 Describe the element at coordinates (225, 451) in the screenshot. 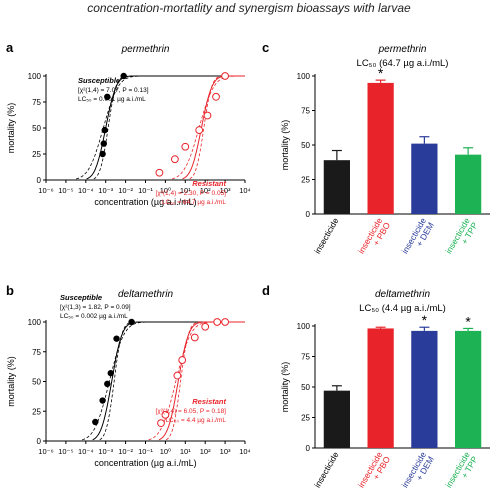

I see `panel-b-x-tick-label: 10³` at that location.